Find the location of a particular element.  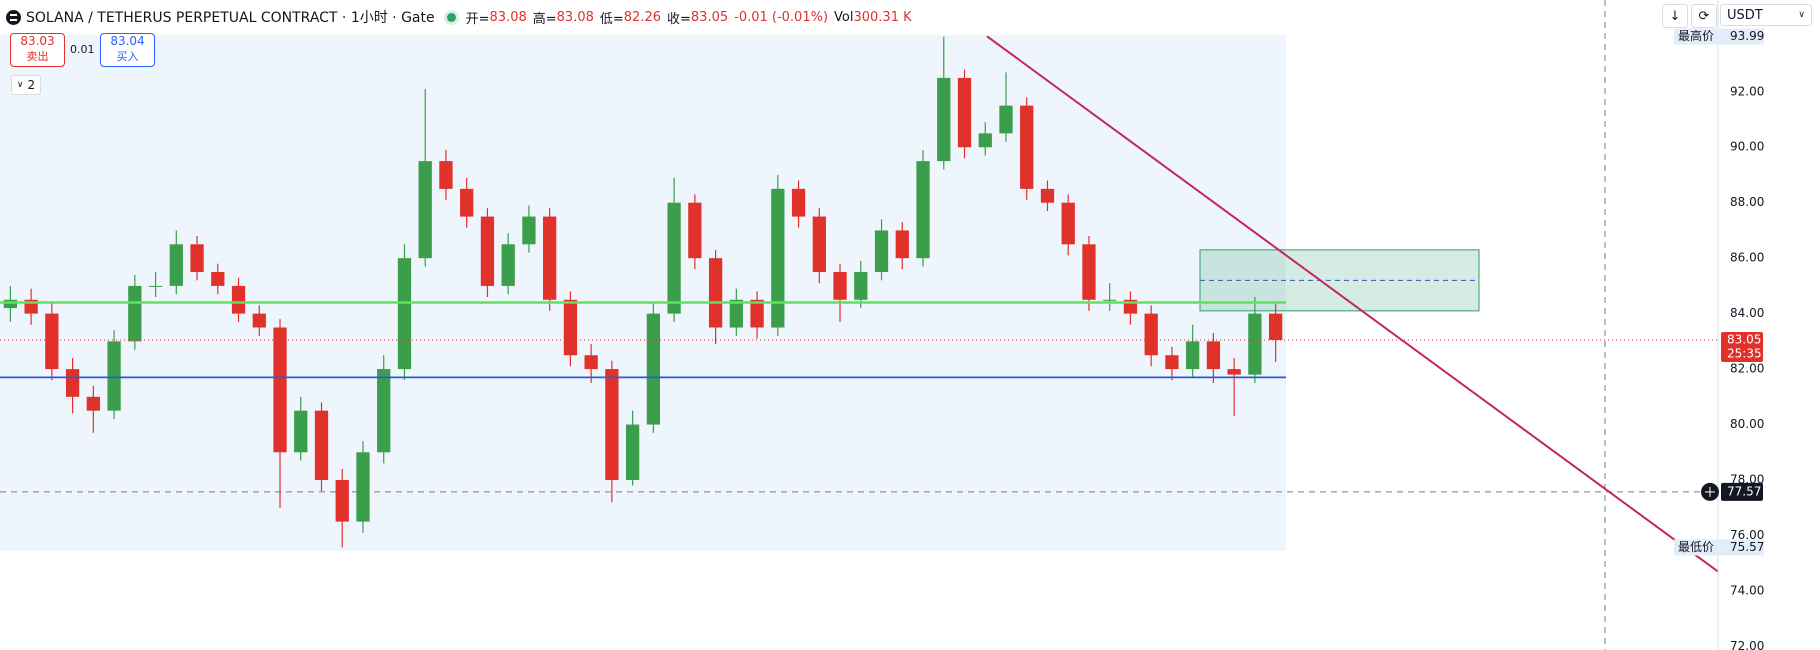

ohlc-label: 开= is located at coordinates (477, 19).